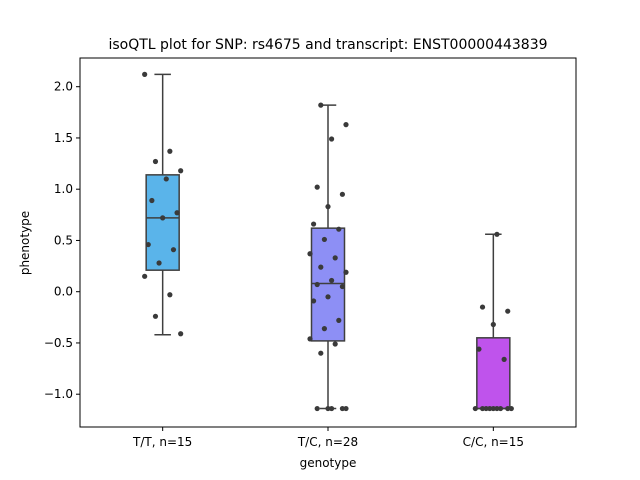 The image size is (640, 480). What do you see at coordinates (58, 394) in the screenshot?
I see `y-tick-label: −1.0` at bounding box center [58, 394].